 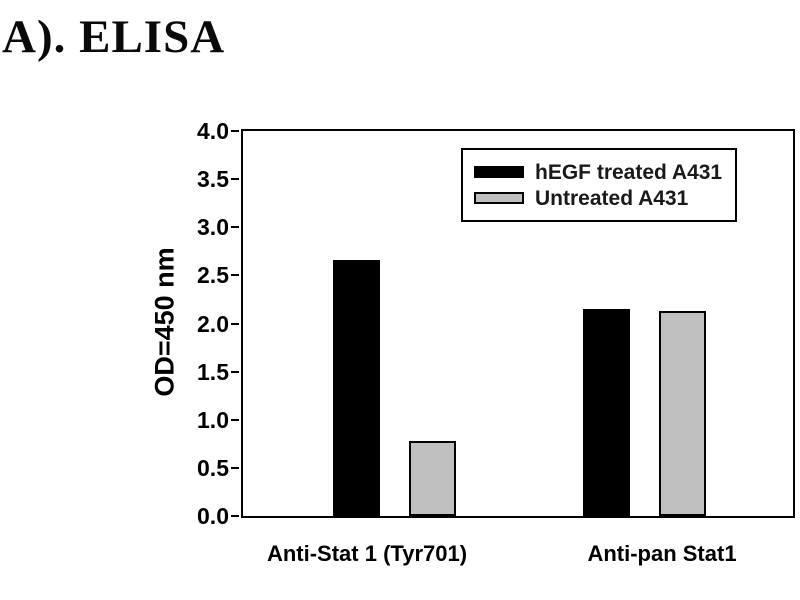 What do you see at coordinates (114, 37) in the screenshot?
I see `figure-title: A). ELISA` at bounding box center [114, 37].